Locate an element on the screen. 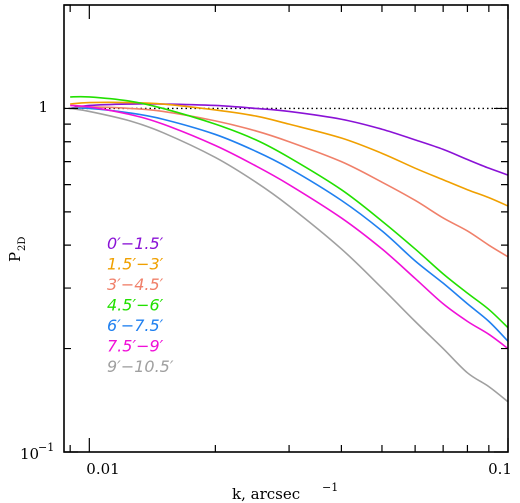 Image resolution: width=520 pixels, height=503 pixels. y-axis-title-text: P is located at coordinates (15, 257).